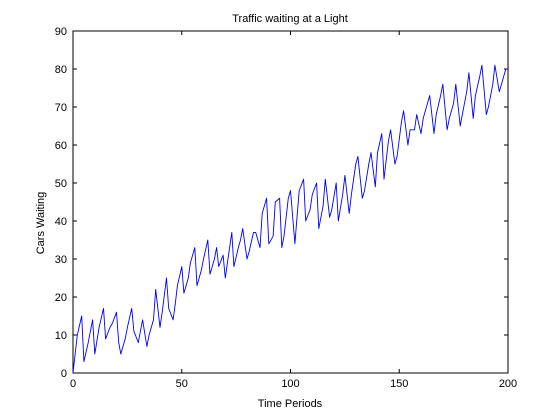  What do you see at coordinates (61, 260) in the screenshot?
I see `y-tick-label: 30` at bounding box center [61, 260].